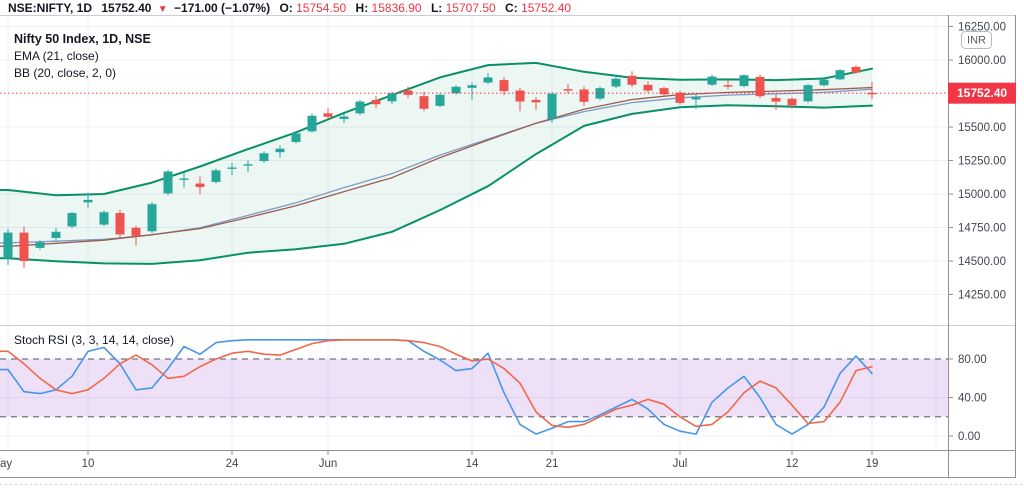  I want to click on stoch-band, so click(474, 388).